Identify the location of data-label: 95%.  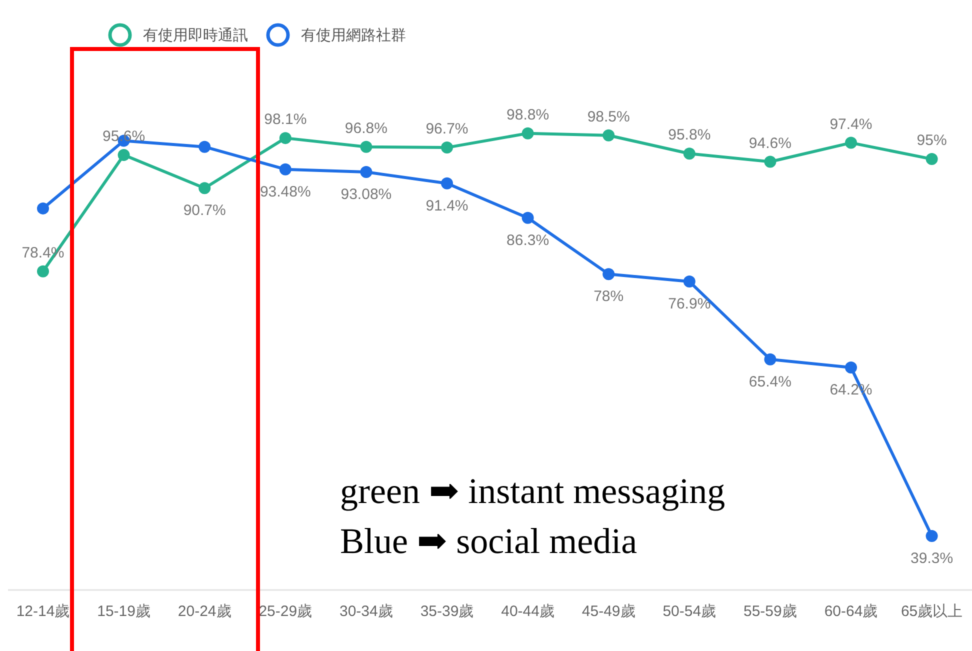
(931, 141).